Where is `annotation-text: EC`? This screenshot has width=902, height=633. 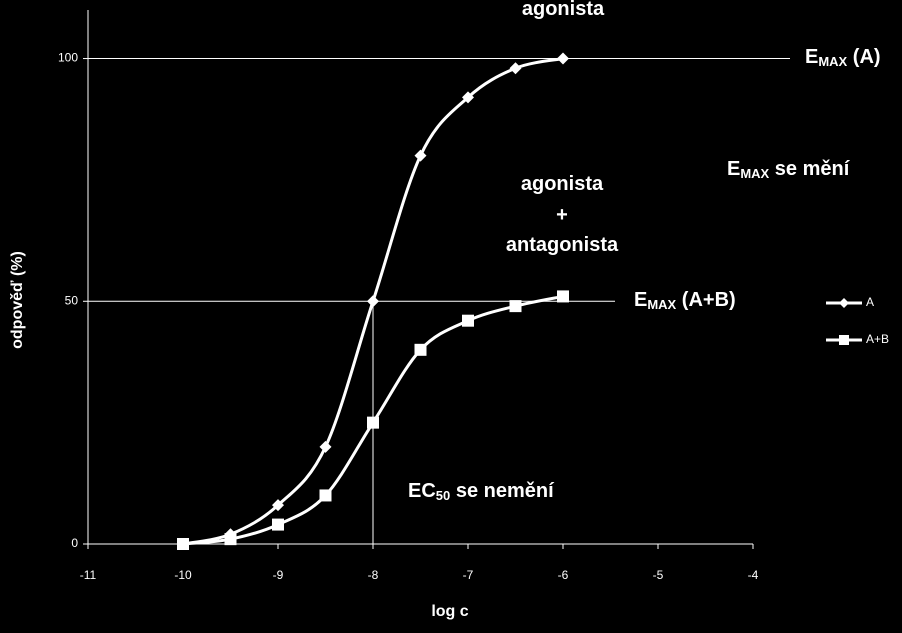 annotation-text: EC is located at coordinates (422, 491).